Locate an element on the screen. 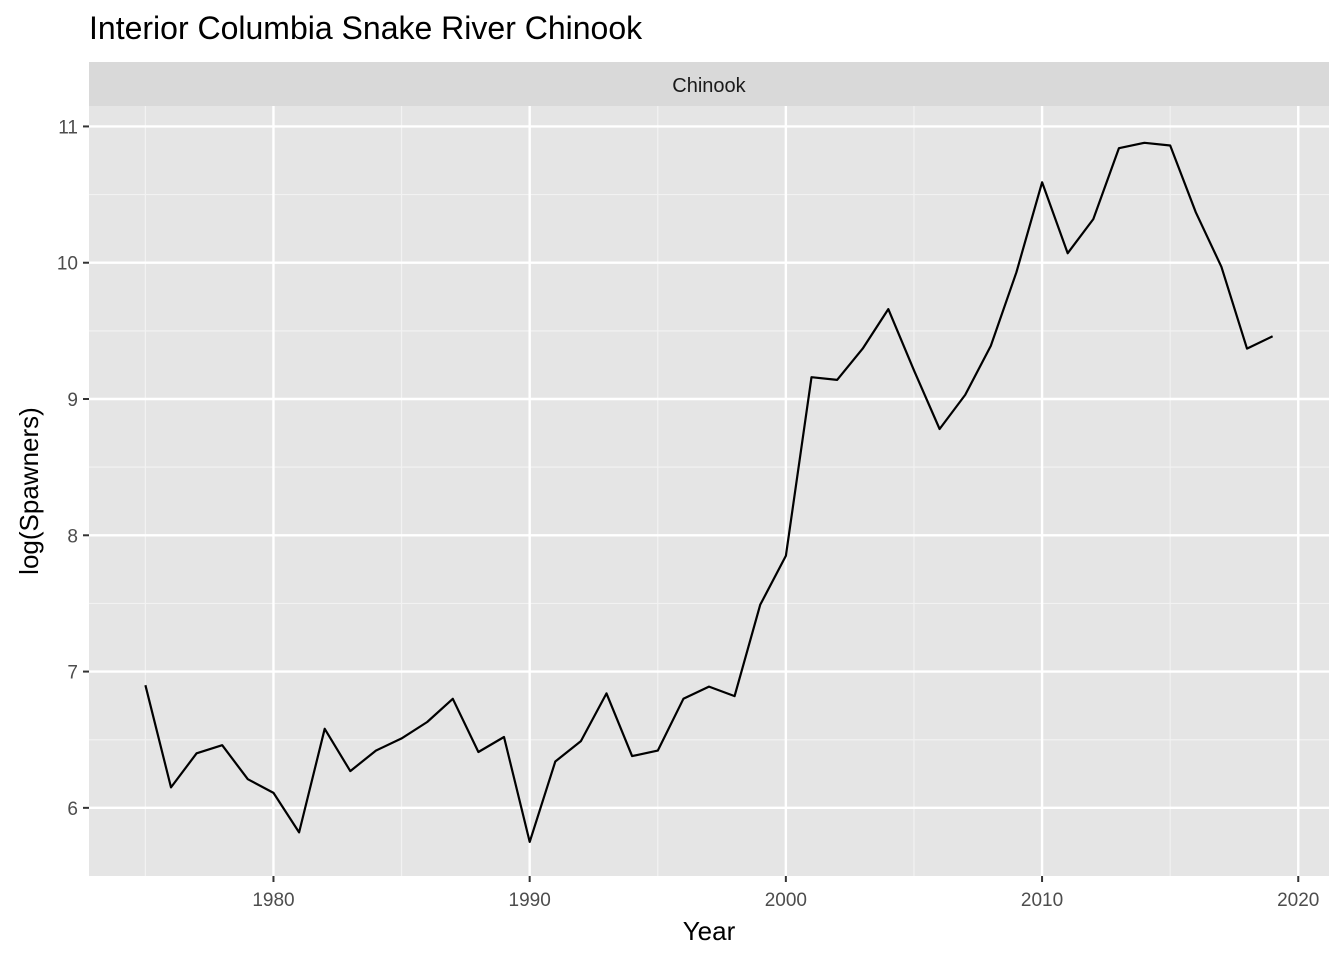 The image size is (1344, 960). x-axis-title: Year is located at coordinates (709, 931).